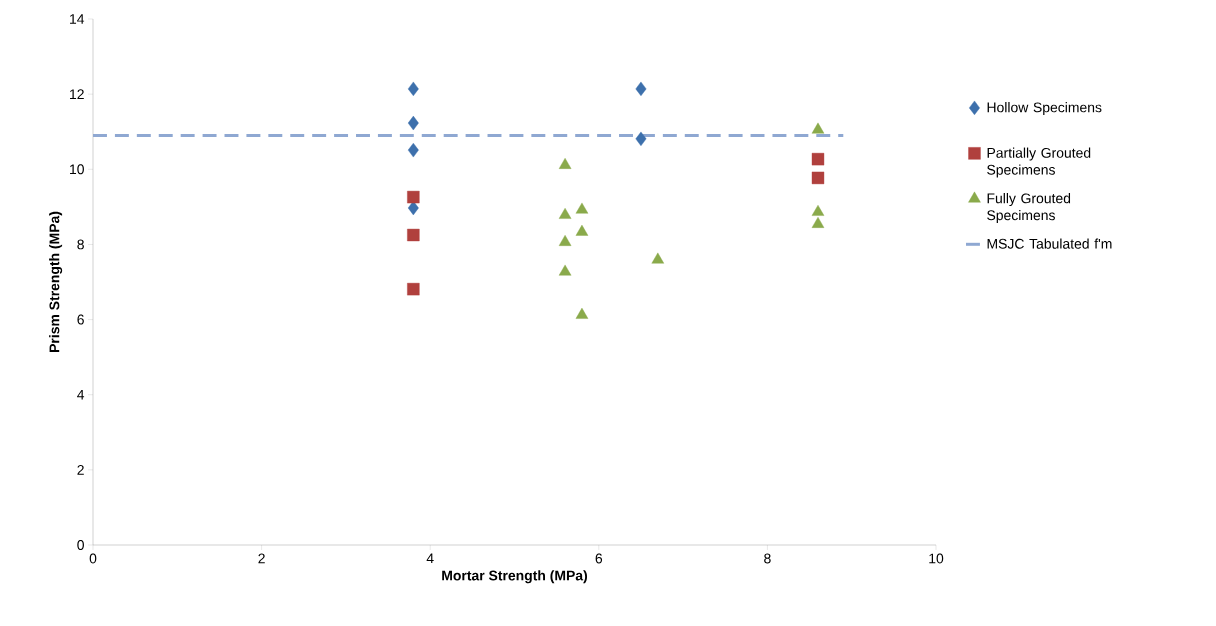  What do you see at coordinates (261, 558) in the screenshot?
I see `x-tick-label: 2` at bounding box center [261, 558].